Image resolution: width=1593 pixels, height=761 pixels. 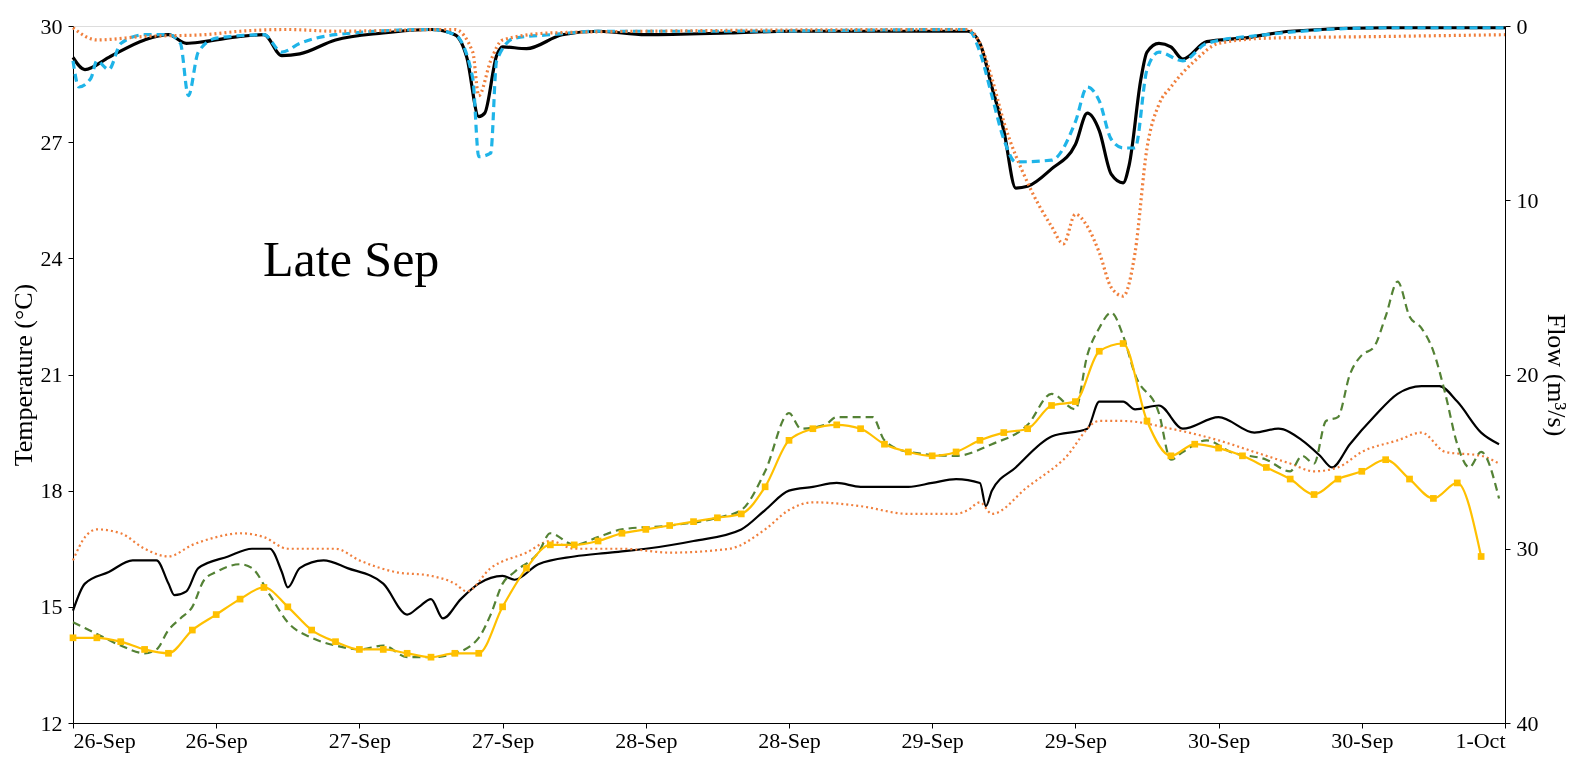 What do you see at coordinates (1527, 723) in the screenshot?
I see `y2-tick-label: 40` at bounding box center [1527, 723].